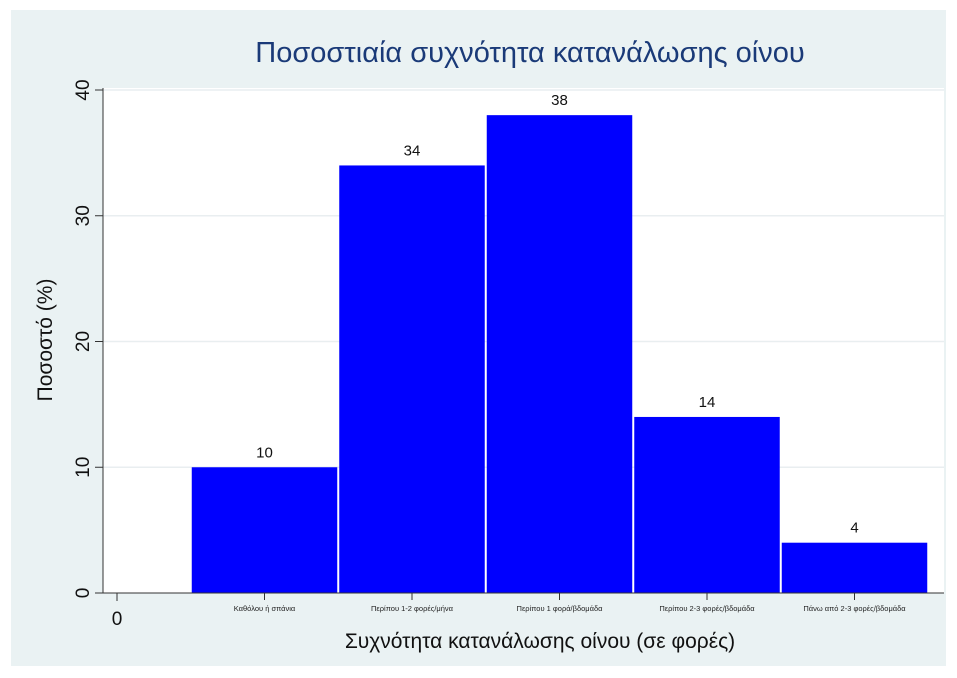 The width and height of the screenshot is (957, 678). I want to click on x-tick-label: Περίπου 1-2 φορές/μήνα, so click(412, 608).